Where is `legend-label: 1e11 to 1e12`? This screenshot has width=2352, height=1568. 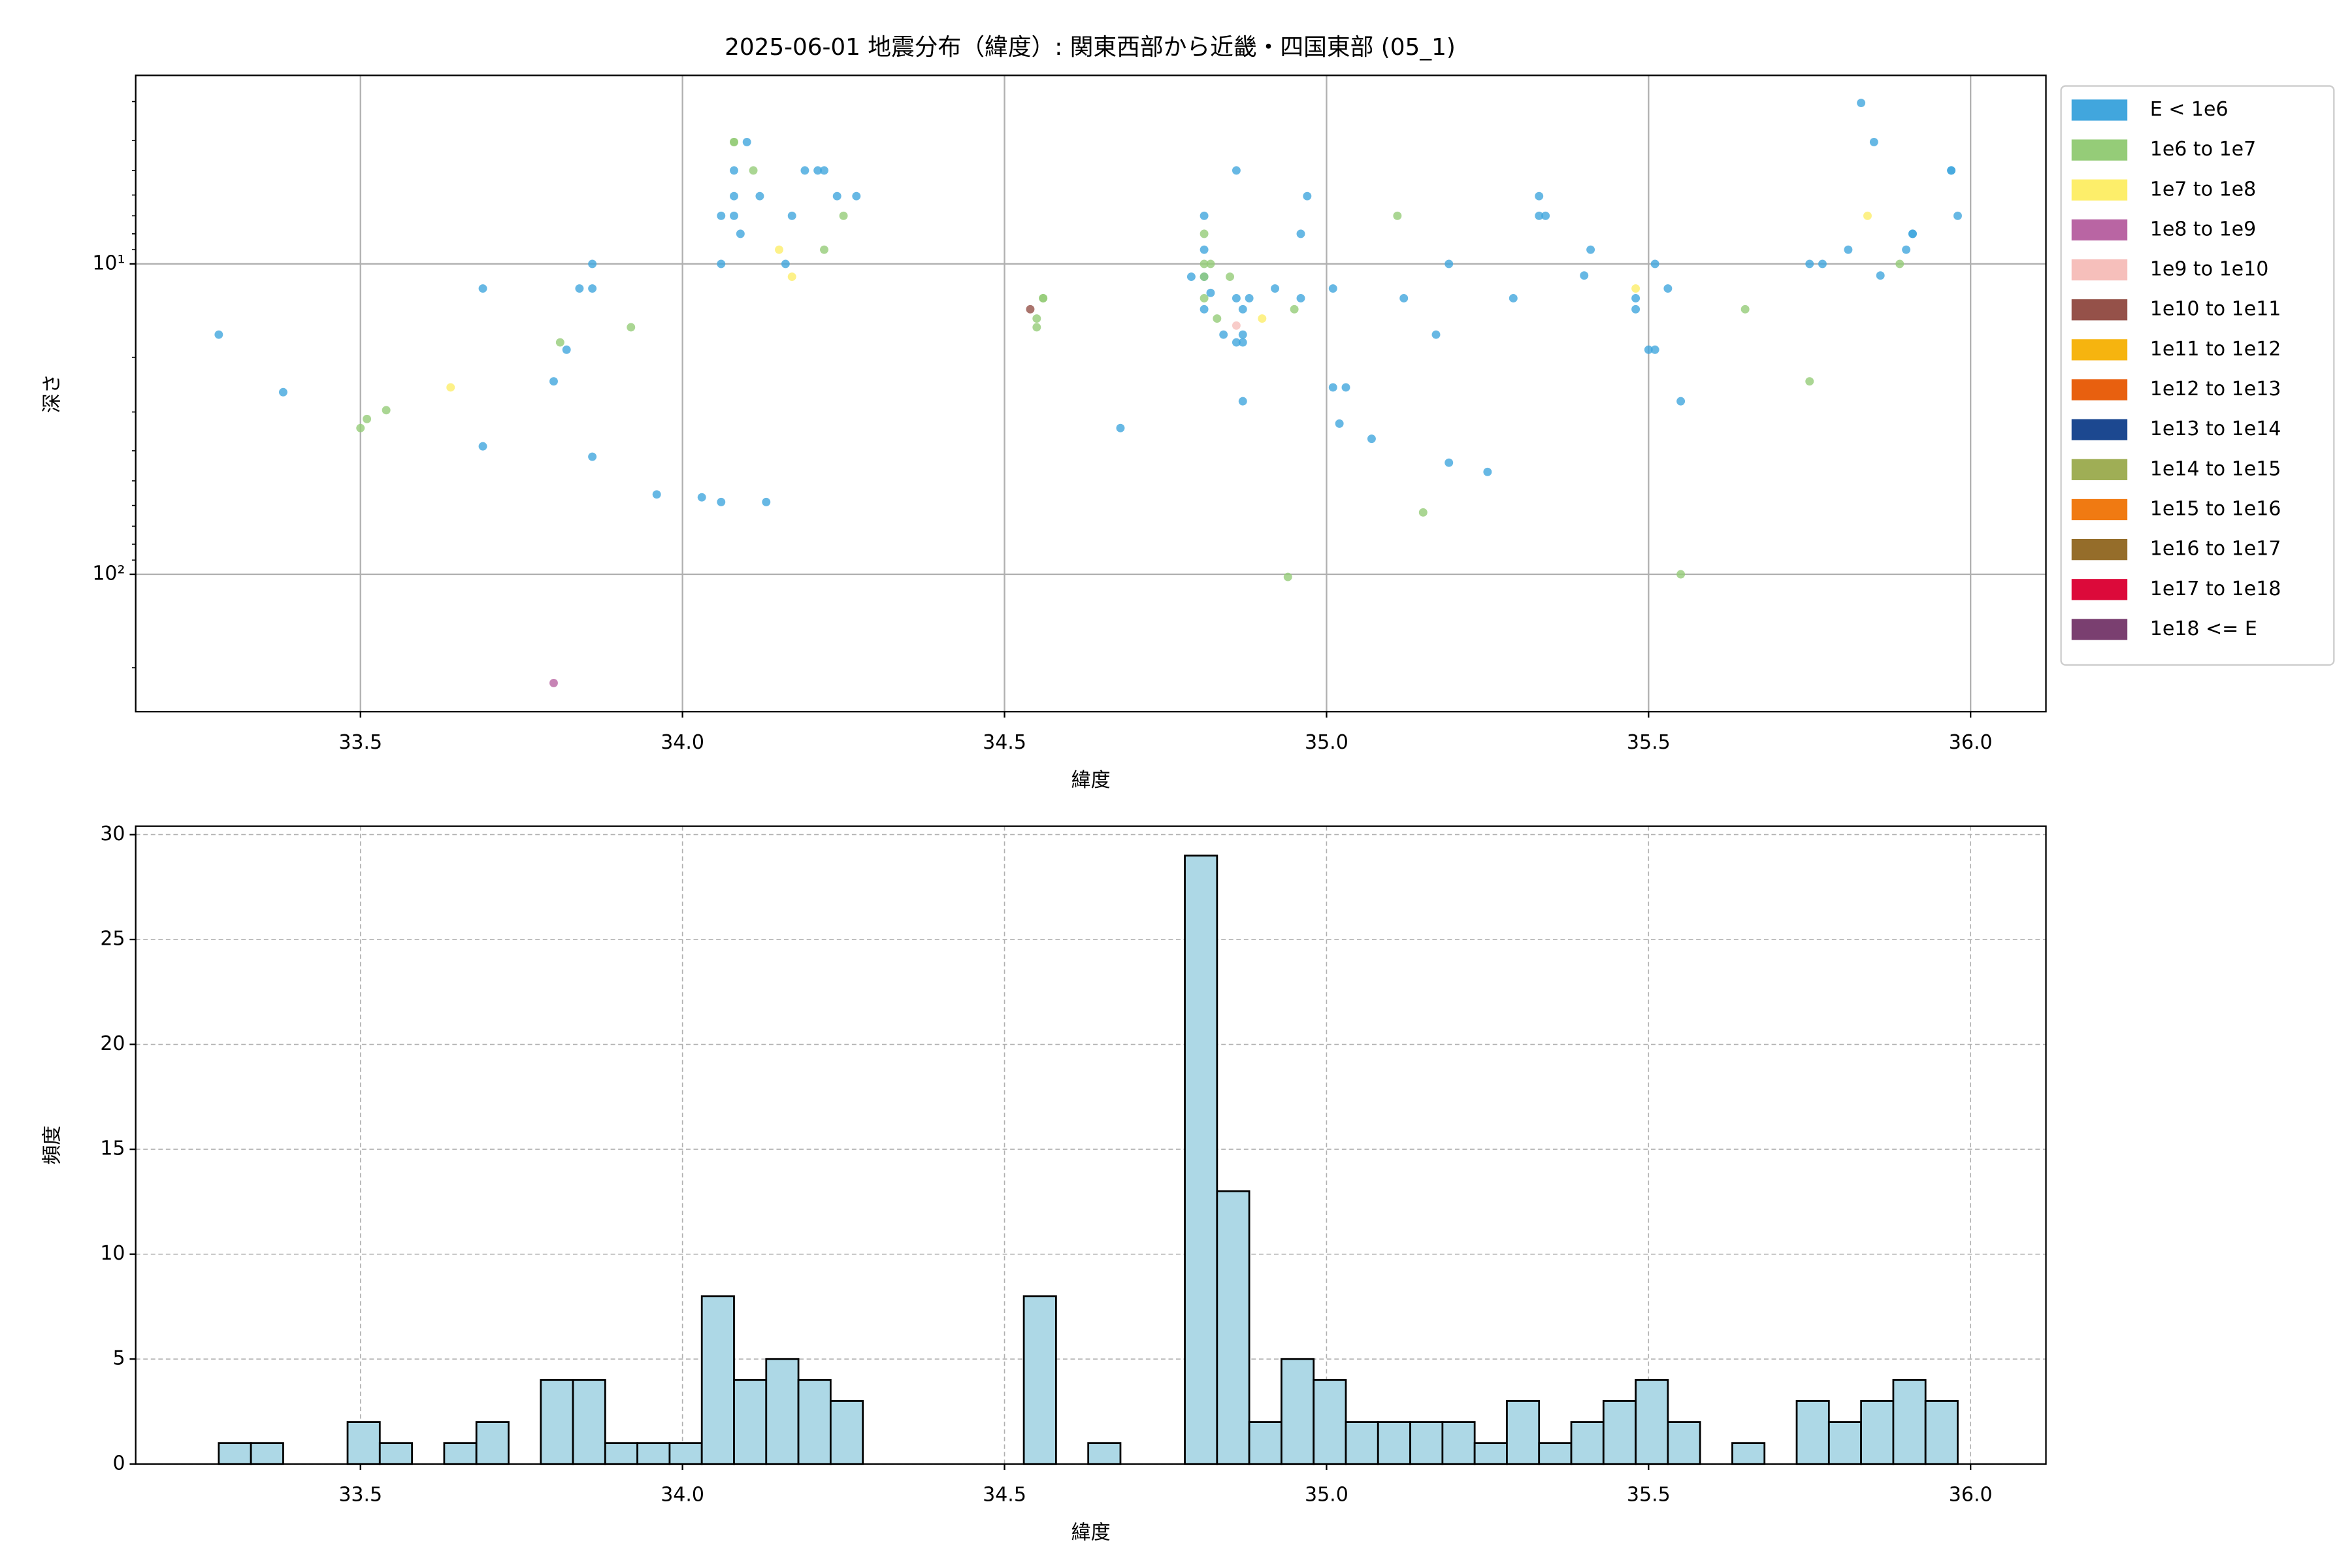 legend-label: 1e11 to 1e12 is located at coordinates (2215, 349).